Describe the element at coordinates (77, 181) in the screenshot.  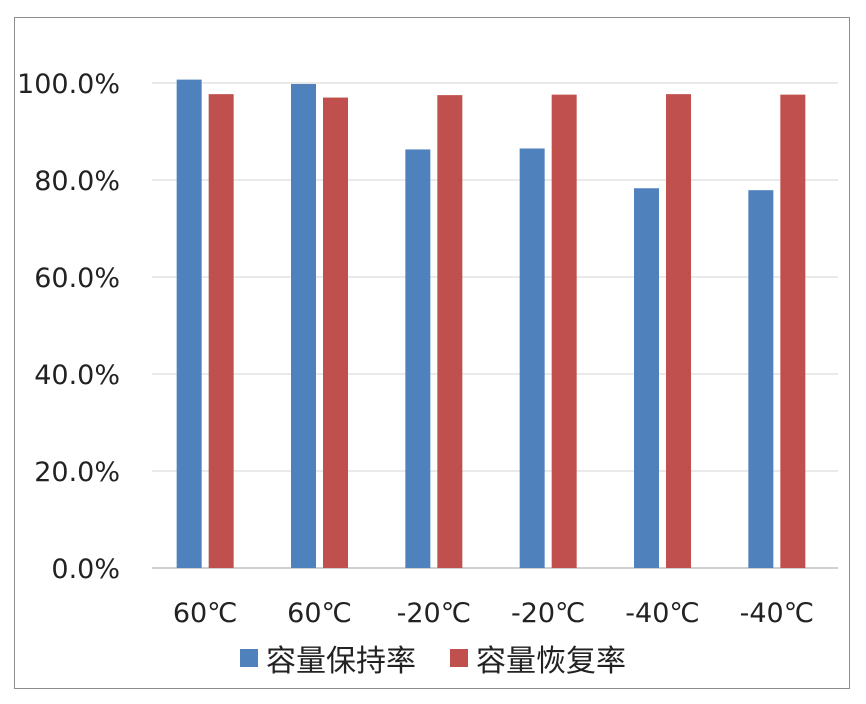
I see `y-tick-label: 80.0%` at that location.